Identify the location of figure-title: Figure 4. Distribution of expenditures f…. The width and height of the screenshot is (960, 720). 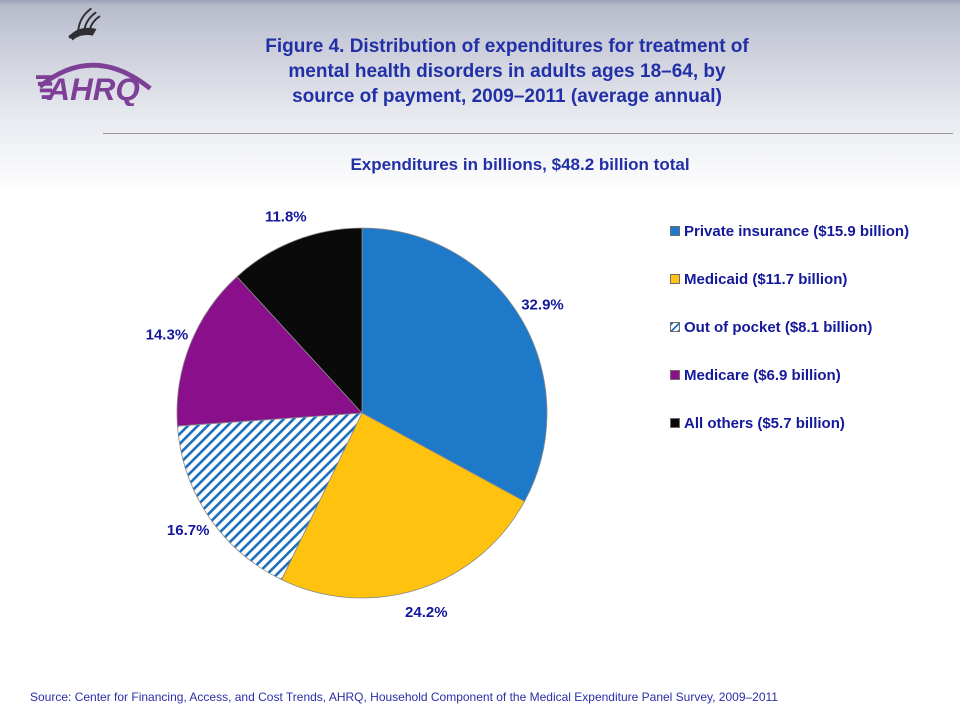
(507, 71).